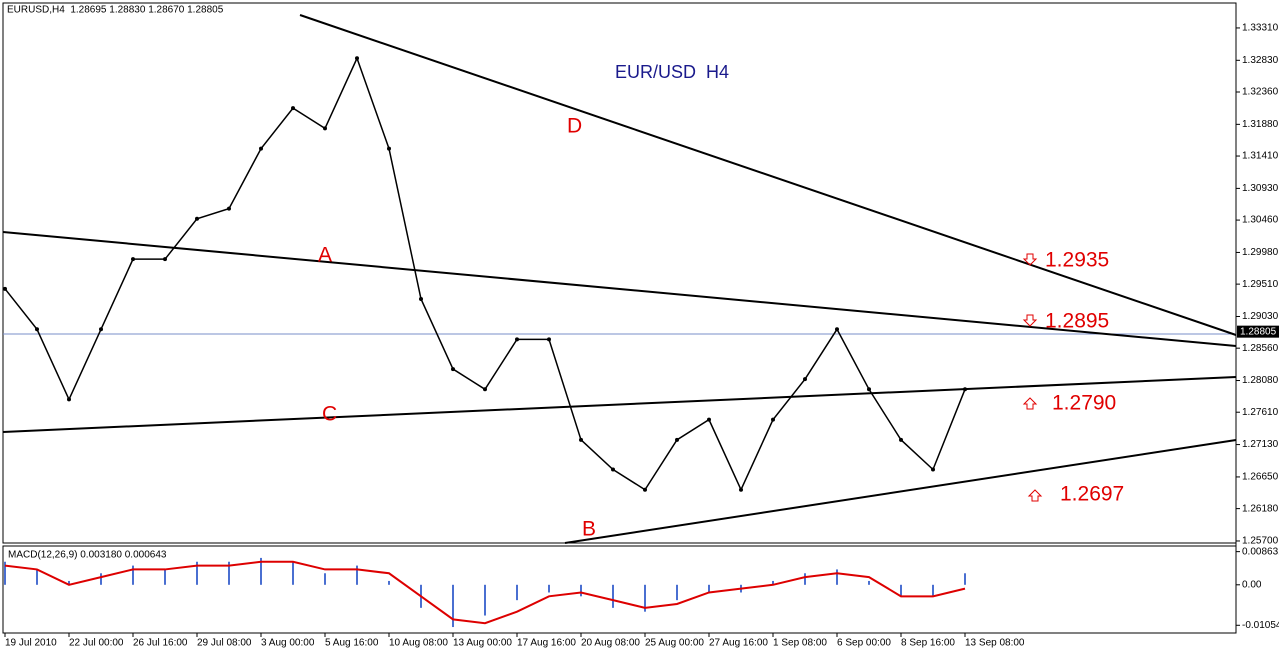 The height and width of the screenshot is (652, 1279). I want to click on x-tick-label: 13 Sep 08:00, so click(995, 643).